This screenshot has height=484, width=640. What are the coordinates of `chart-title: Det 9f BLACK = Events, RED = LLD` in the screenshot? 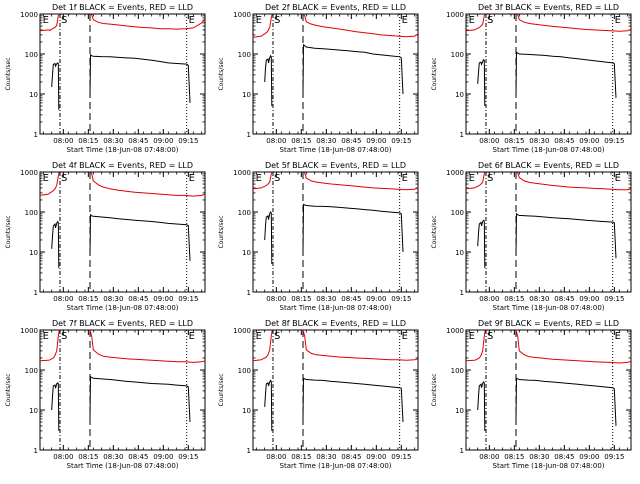 It's located at (548, 323).